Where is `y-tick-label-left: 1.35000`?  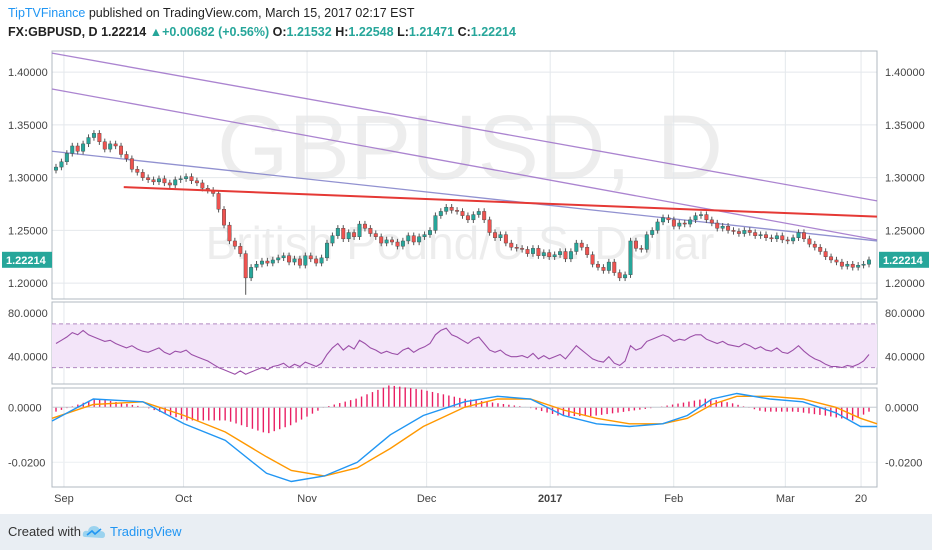 y-tick-label-left: 1.35000 is located at coordinates (28, 126).